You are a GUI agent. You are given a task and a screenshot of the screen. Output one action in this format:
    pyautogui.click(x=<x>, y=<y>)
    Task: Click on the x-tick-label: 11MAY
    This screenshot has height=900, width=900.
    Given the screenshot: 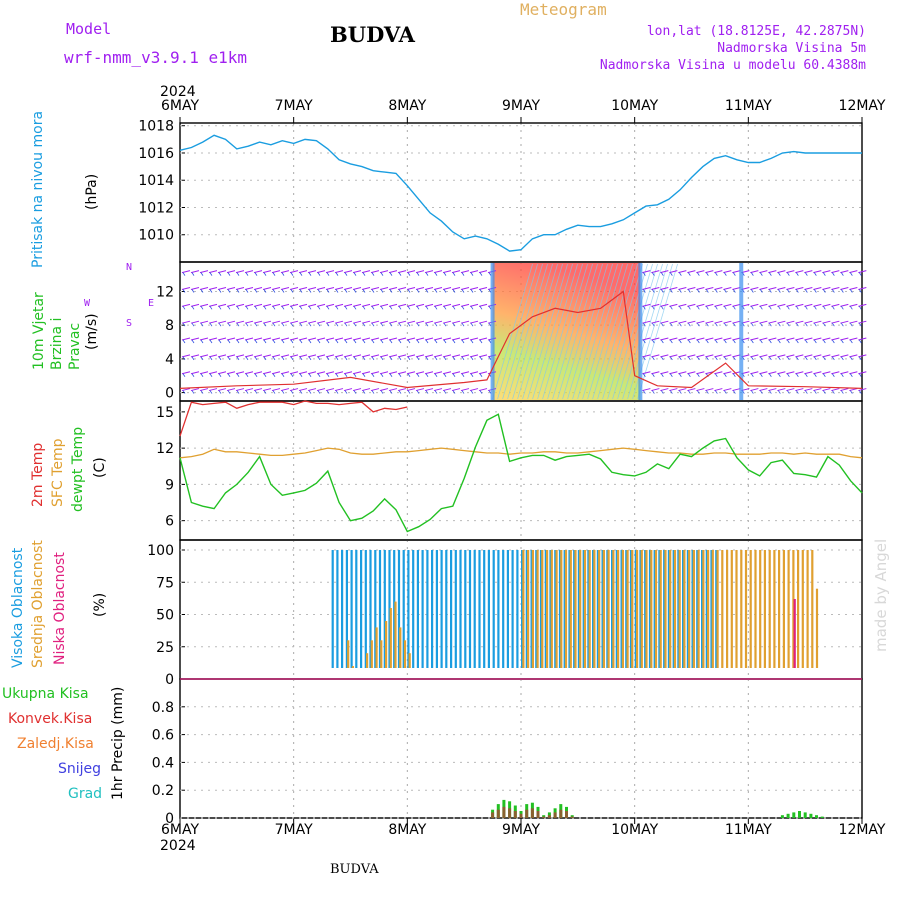 What is the action you would take?
    pyautogui.click(x=748, y=830)
    